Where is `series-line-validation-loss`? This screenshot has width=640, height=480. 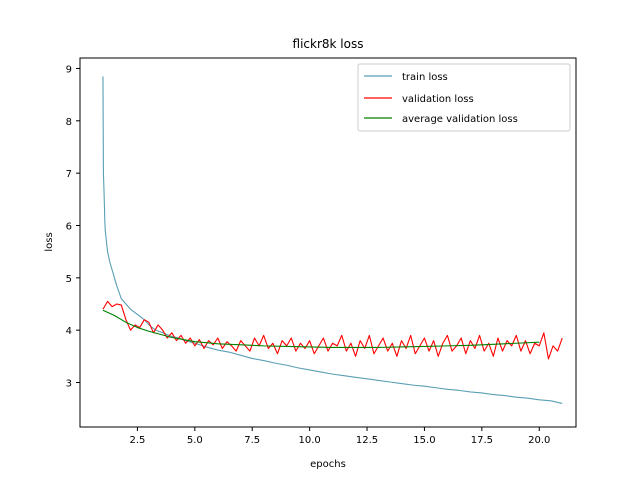
series-line-validation-loss is located at coordinates (332, 330).